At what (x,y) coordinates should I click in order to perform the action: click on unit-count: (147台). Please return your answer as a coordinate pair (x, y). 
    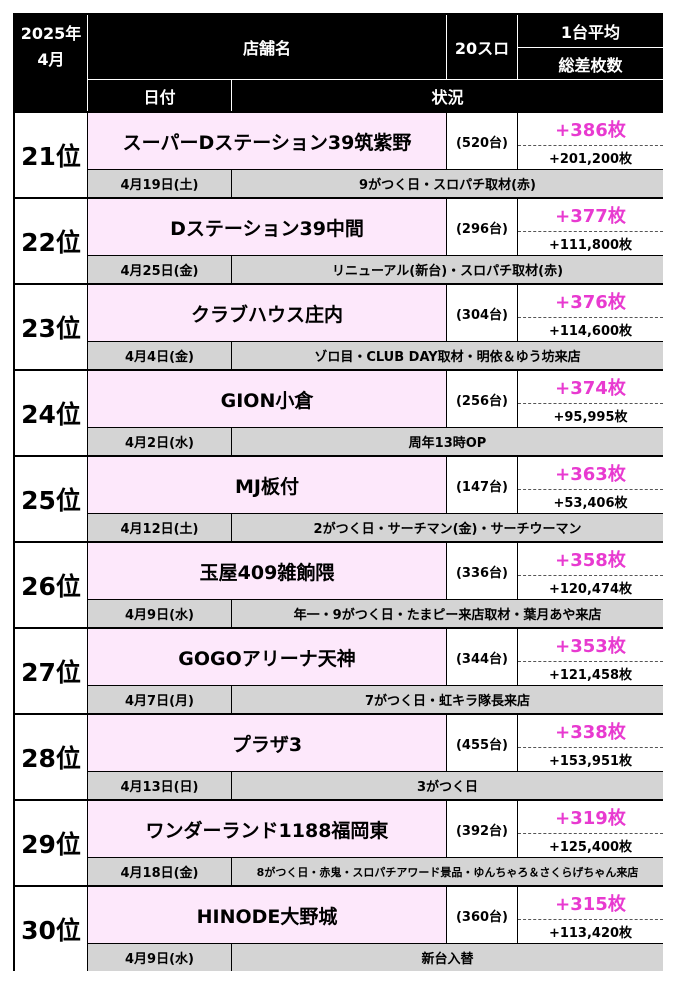
    Looking at the image, I should click on (481, 484).